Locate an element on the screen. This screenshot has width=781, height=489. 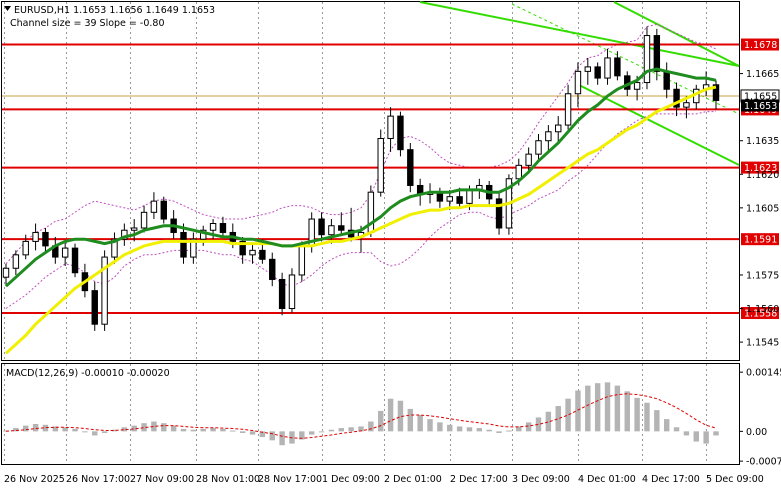
level-price-label: 1.1678 is located at coordinates (760, 45).